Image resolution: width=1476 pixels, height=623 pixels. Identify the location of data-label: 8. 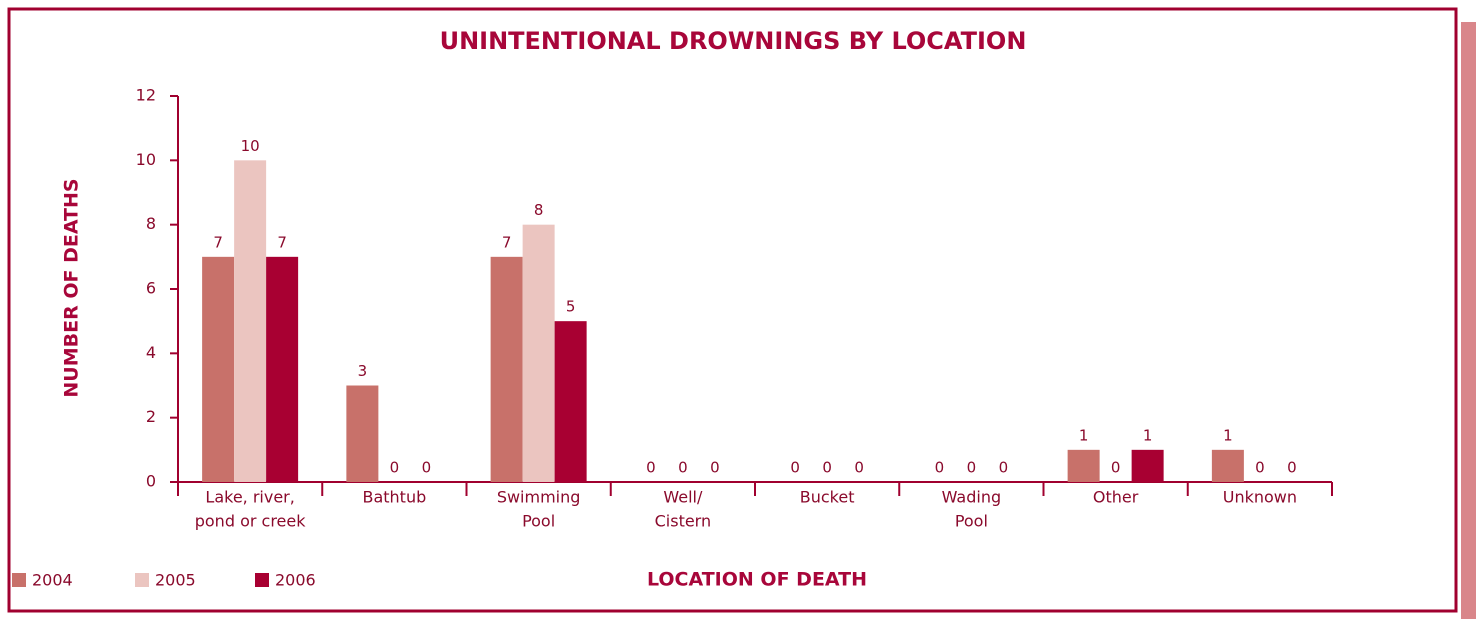
(539, 210).